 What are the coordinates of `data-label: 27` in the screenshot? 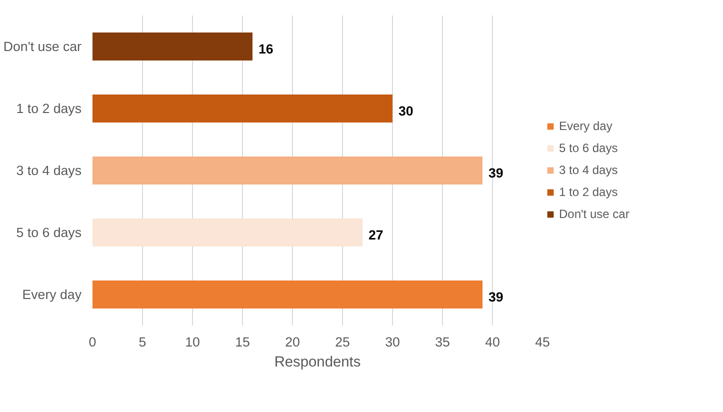 It's located at (376, 235).